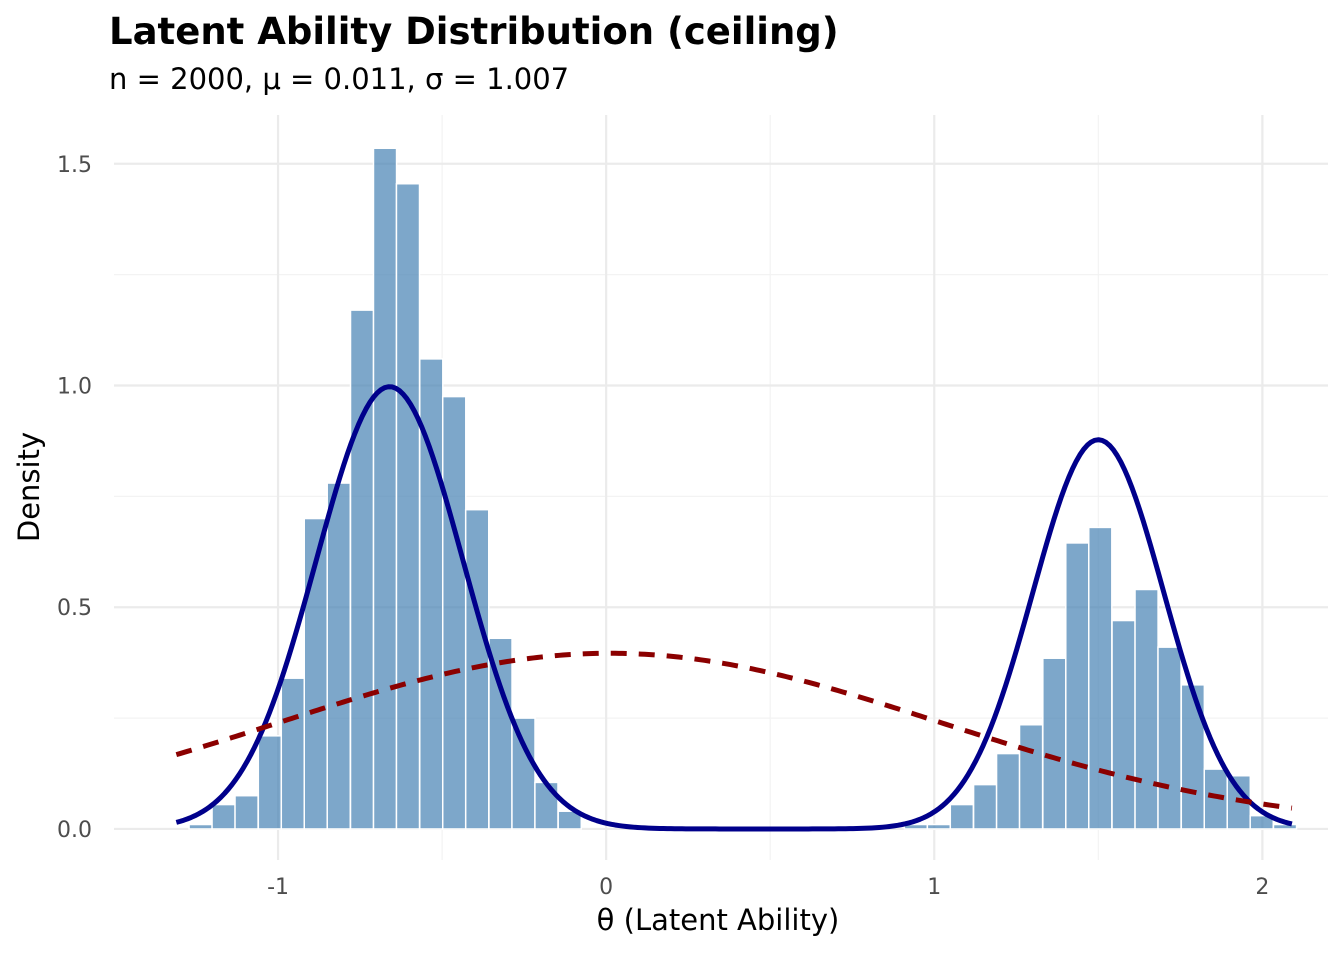 The height and width of the screenshot is (960, 1344). What do you see at coordinates (339, 79) in the screenshot?
I see `chart-subtitle: n = 2000, μ = 0.011, σ = 1.007` at bounding box center [339, 79].